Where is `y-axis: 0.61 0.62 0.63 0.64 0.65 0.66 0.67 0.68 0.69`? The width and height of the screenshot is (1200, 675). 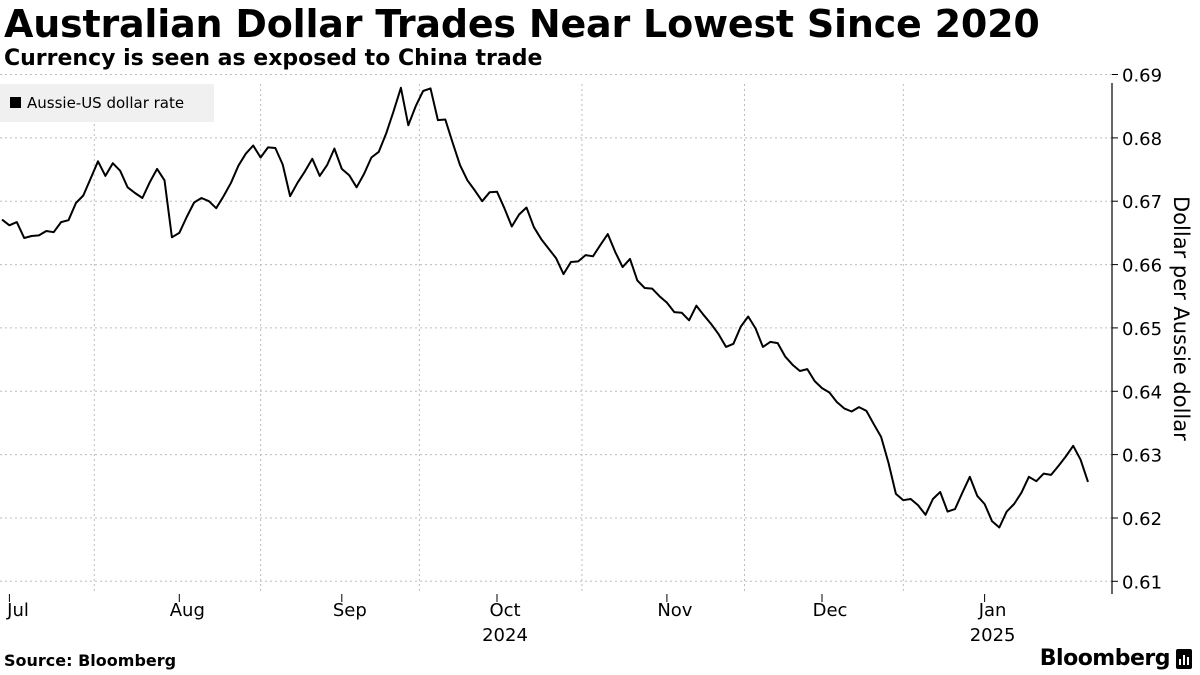 y-axis: 0.61 0.62 0.63 0.64 0.65 0.66 0.67 0.68 0.69 is located at coordinates (1137, 329).